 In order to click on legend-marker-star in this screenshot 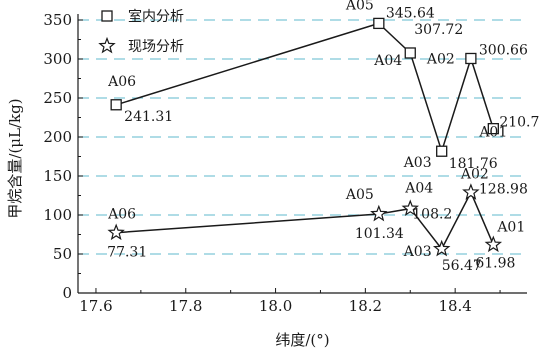, I will do `click(107, 45)`.